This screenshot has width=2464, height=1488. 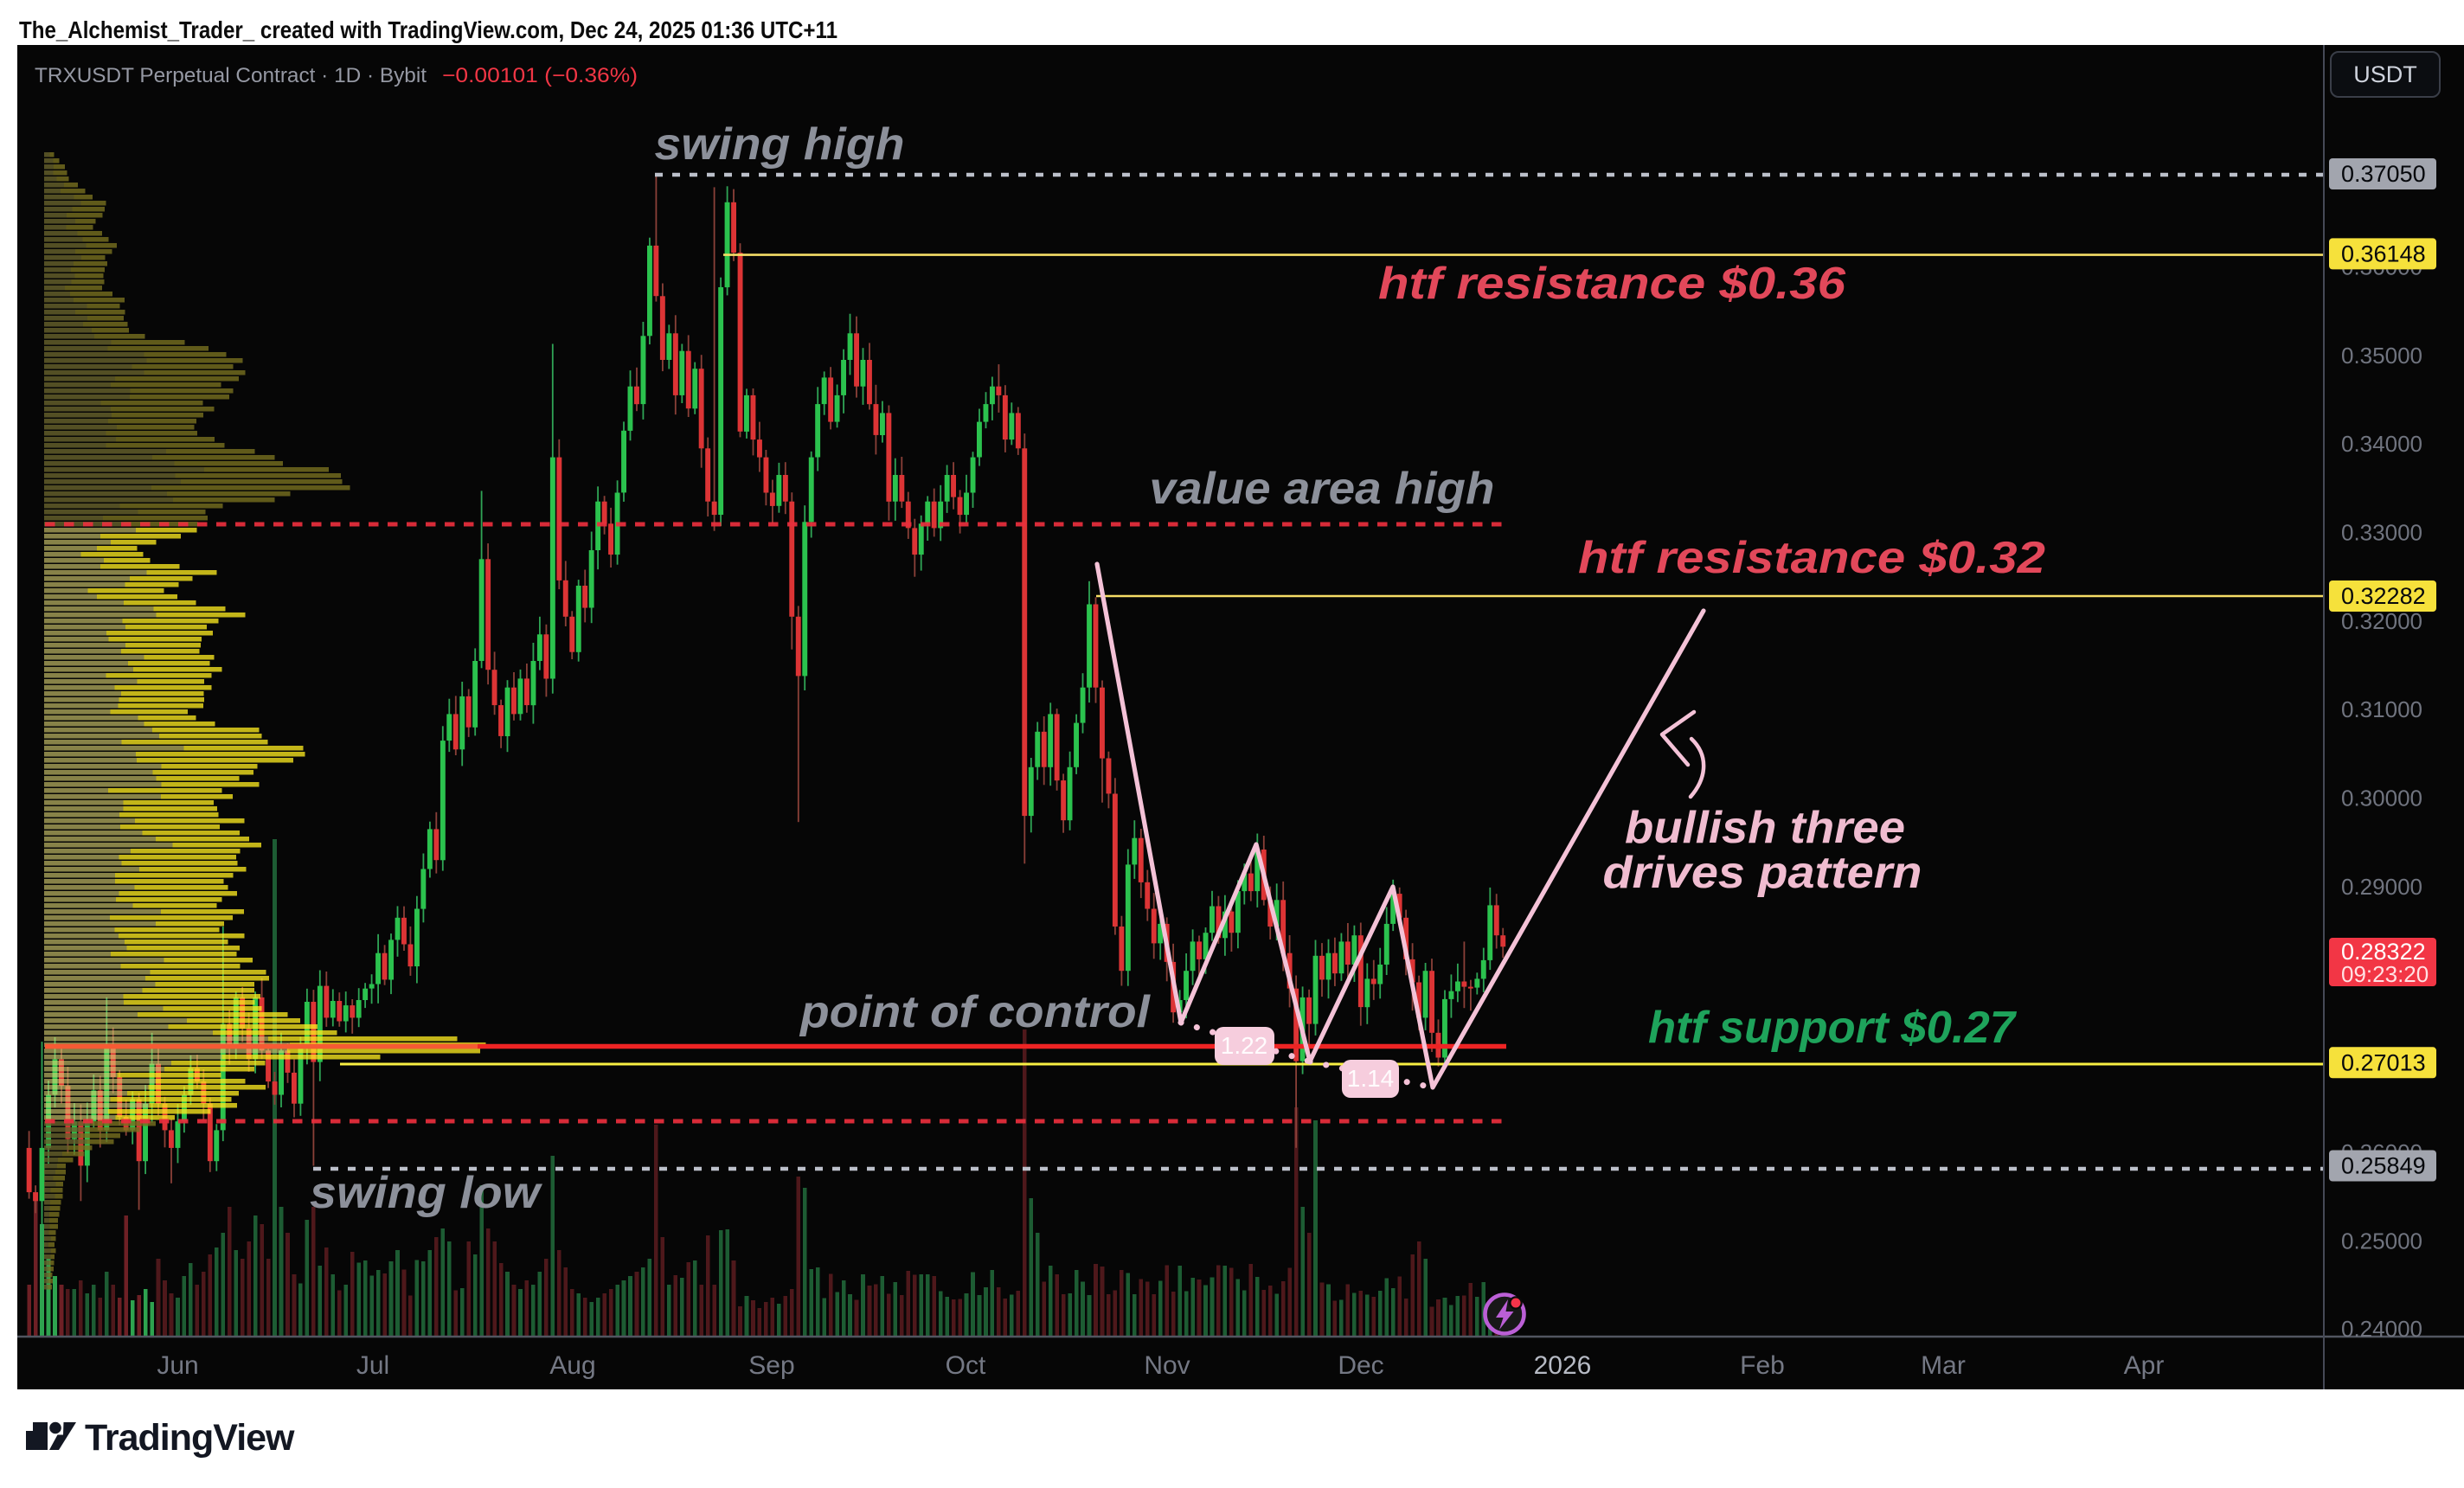 I want to click on svg-text: Nov, so click(x=1167, y=1365).